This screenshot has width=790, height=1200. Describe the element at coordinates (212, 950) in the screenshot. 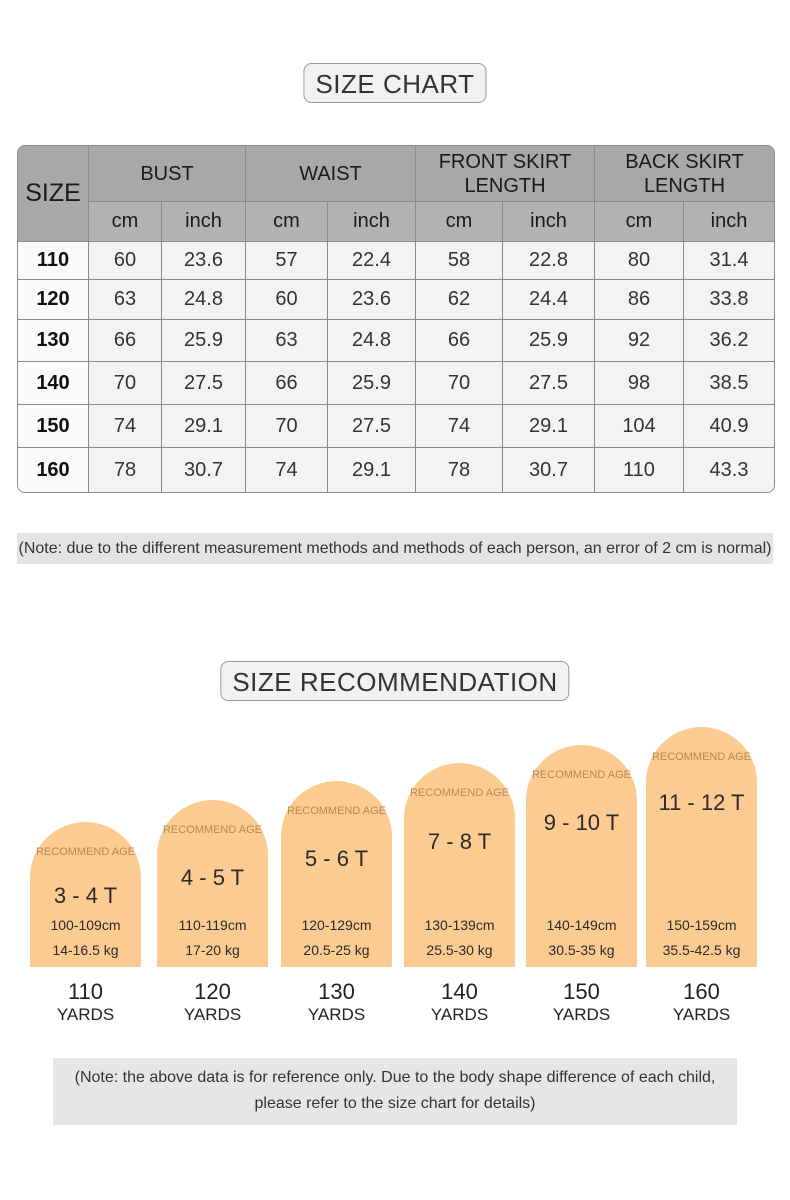

I see `weight-range: 17-20 kg` at that location.